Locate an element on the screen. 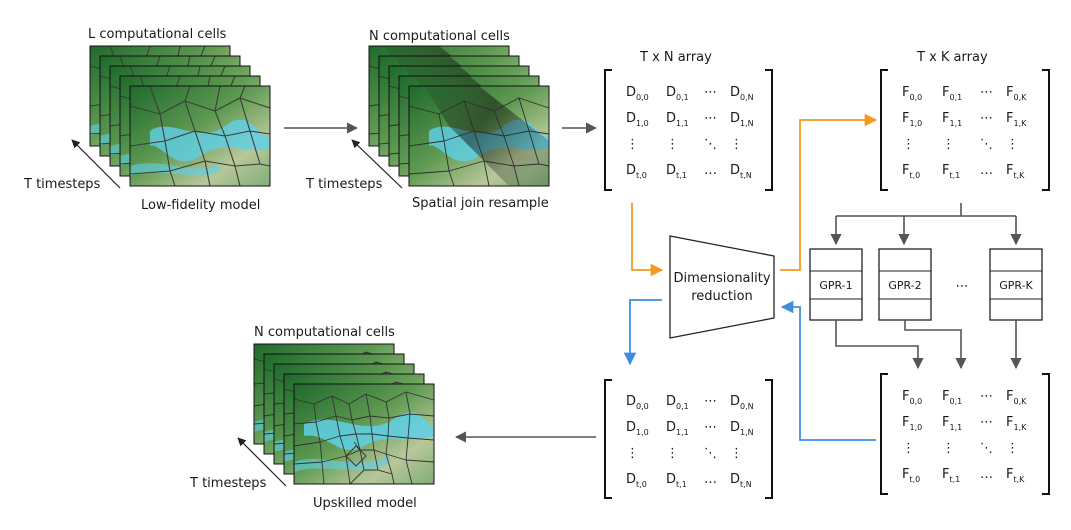 Image resolution: width=1071 pixels, height=530 pixels. array-f-bottom-cell-1-2: ⋯ is located at coordinates (986, 422).